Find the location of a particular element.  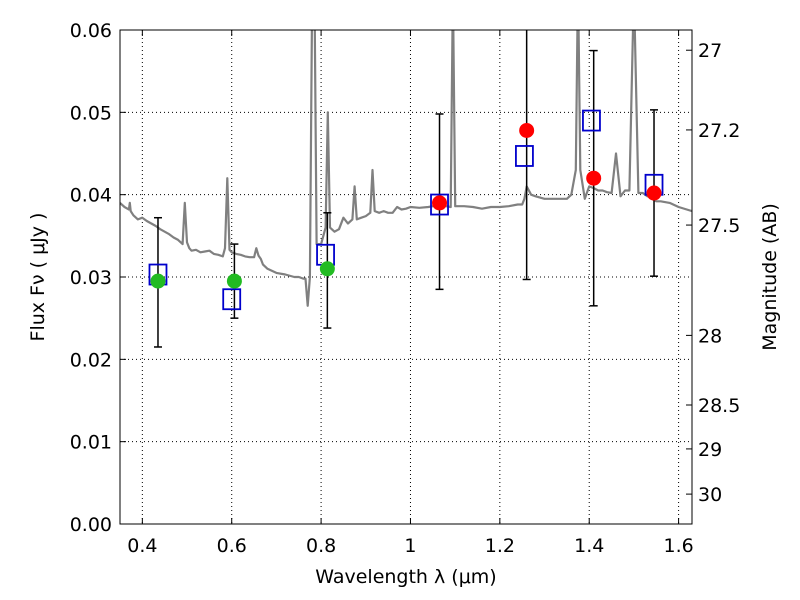

y-tick-label: 0.00 is located at coordinates (91, 525).